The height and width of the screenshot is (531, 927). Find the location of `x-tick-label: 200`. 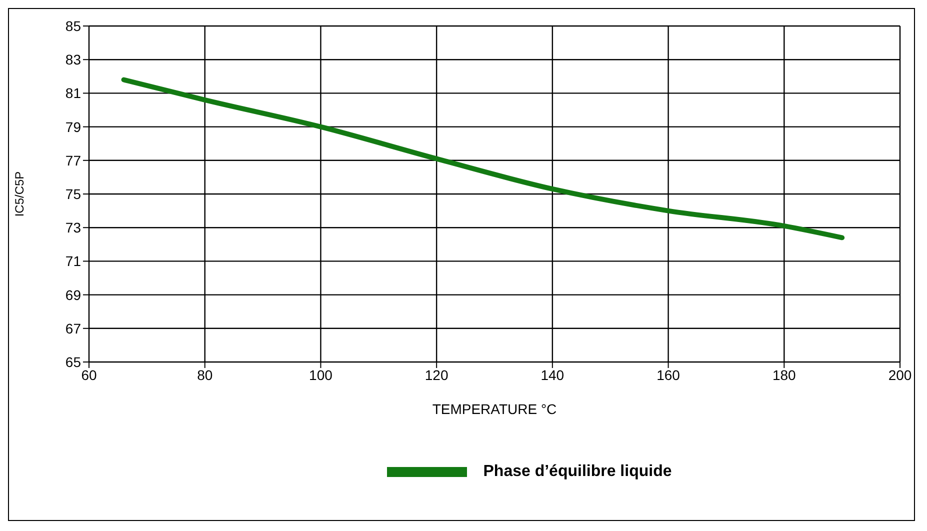

x-tick-label: 200 is located at coordinates (900, 374).